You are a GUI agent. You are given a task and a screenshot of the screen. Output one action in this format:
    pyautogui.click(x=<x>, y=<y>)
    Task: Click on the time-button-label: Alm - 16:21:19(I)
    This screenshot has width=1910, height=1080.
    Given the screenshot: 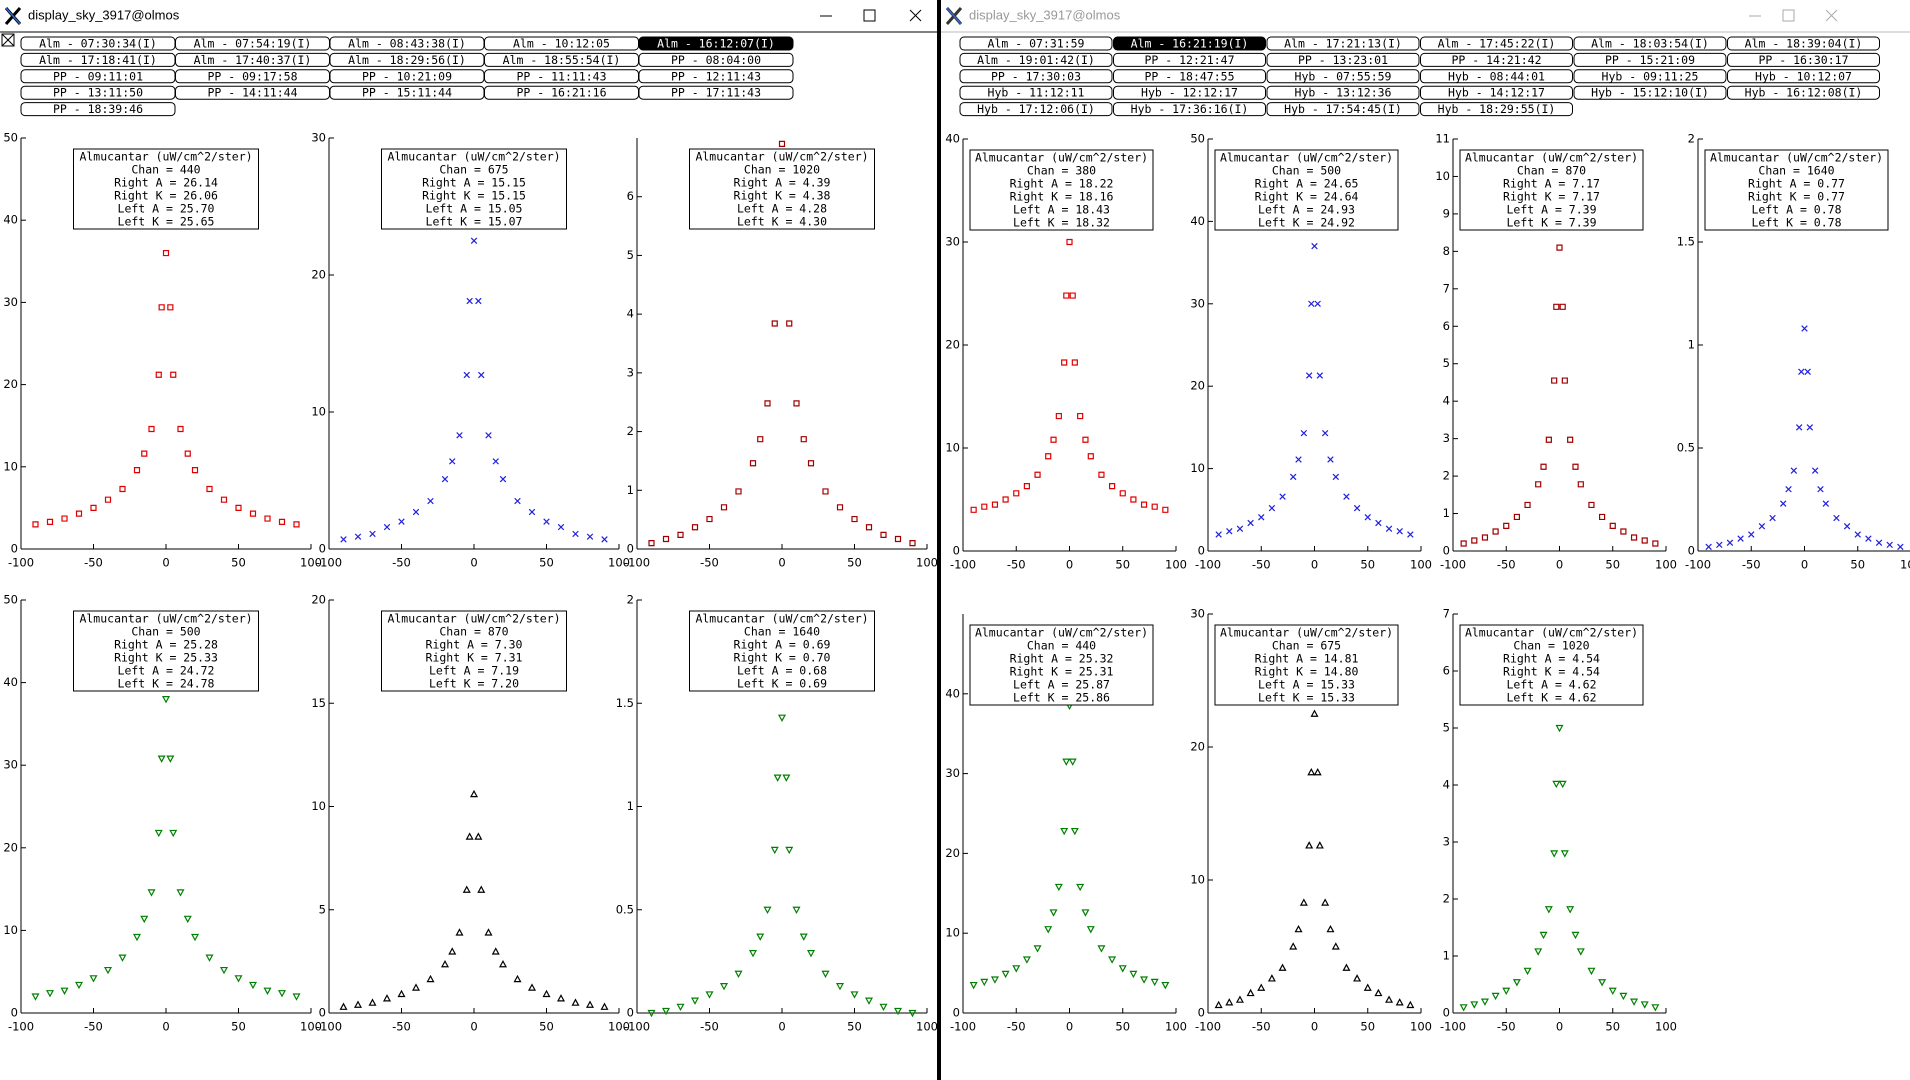 What is the action you would take?
    pyautogui.click(x=1190, y=44)
    